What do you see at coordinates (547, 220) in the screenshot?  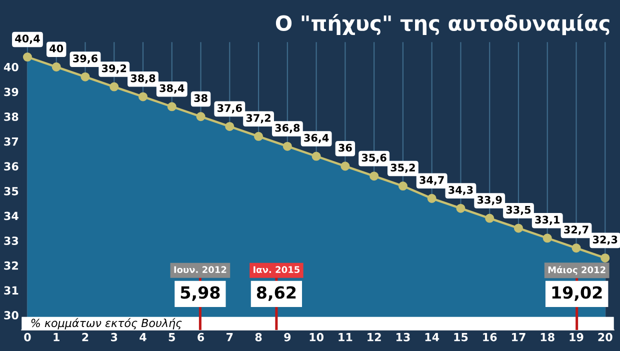 I see `data-label: 33,1` at bounding box center [547, 220].